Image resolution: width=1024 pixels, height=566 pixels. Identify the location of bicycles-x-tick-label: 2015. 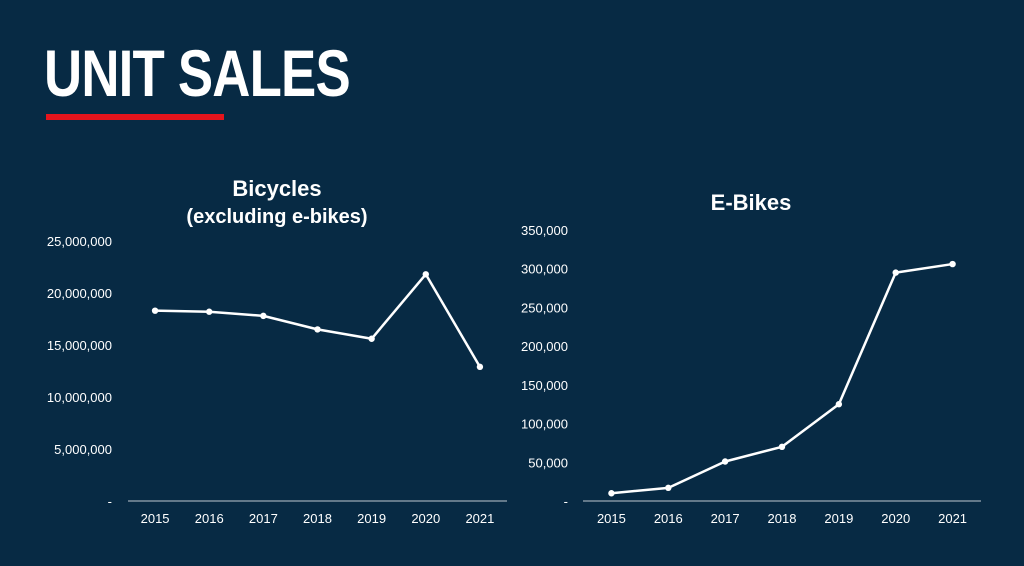
(155, 518).